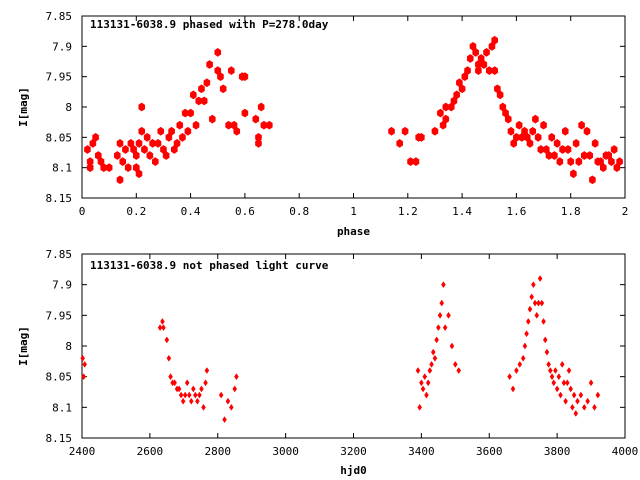 The image size is (640, 480). What do you see at coordinates (136, 211) in the screenshot?
I see `x-tick-label: 0.2` at bounding box center [136, 211].